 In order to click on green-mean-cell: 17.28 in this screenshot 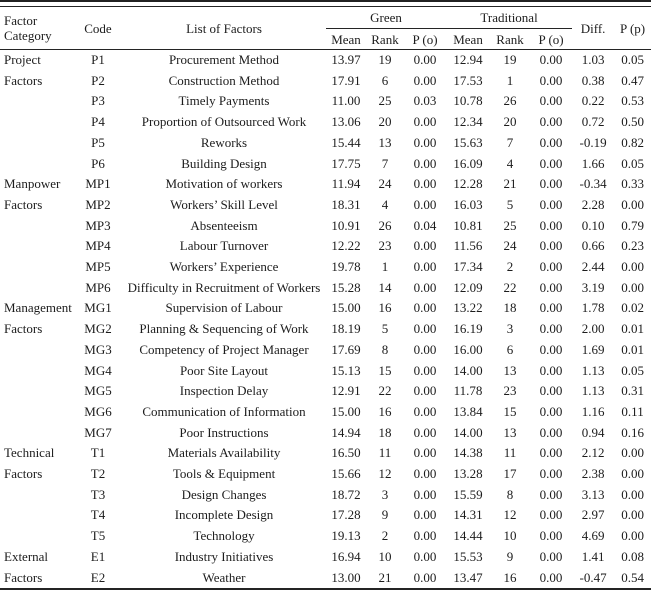, I will do `click(346, 515)`.